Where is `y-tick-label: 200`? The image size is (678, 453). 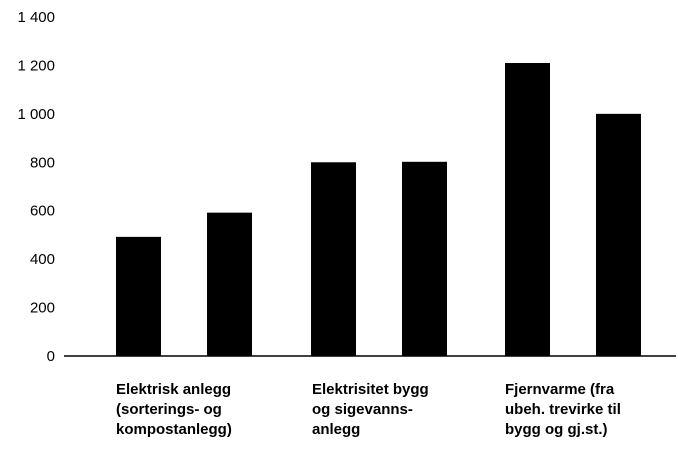
y-tick-label: 200 is located at coordinates (42, 308).